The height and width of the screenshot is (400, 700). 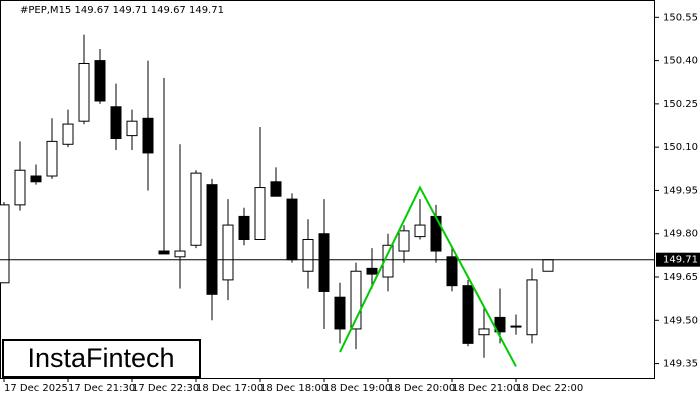 I want to click on x-tick-label: 18 Dec 20:00, so click(x=421, y=388).